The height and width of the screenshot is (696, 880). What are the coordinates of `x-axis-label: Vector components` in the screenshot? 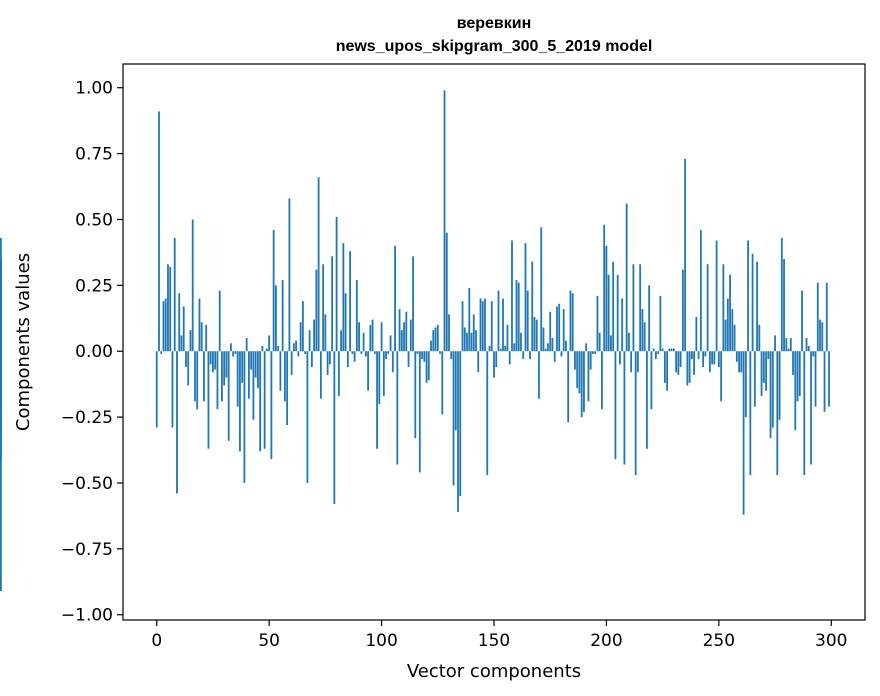 It's located at (494, 671).